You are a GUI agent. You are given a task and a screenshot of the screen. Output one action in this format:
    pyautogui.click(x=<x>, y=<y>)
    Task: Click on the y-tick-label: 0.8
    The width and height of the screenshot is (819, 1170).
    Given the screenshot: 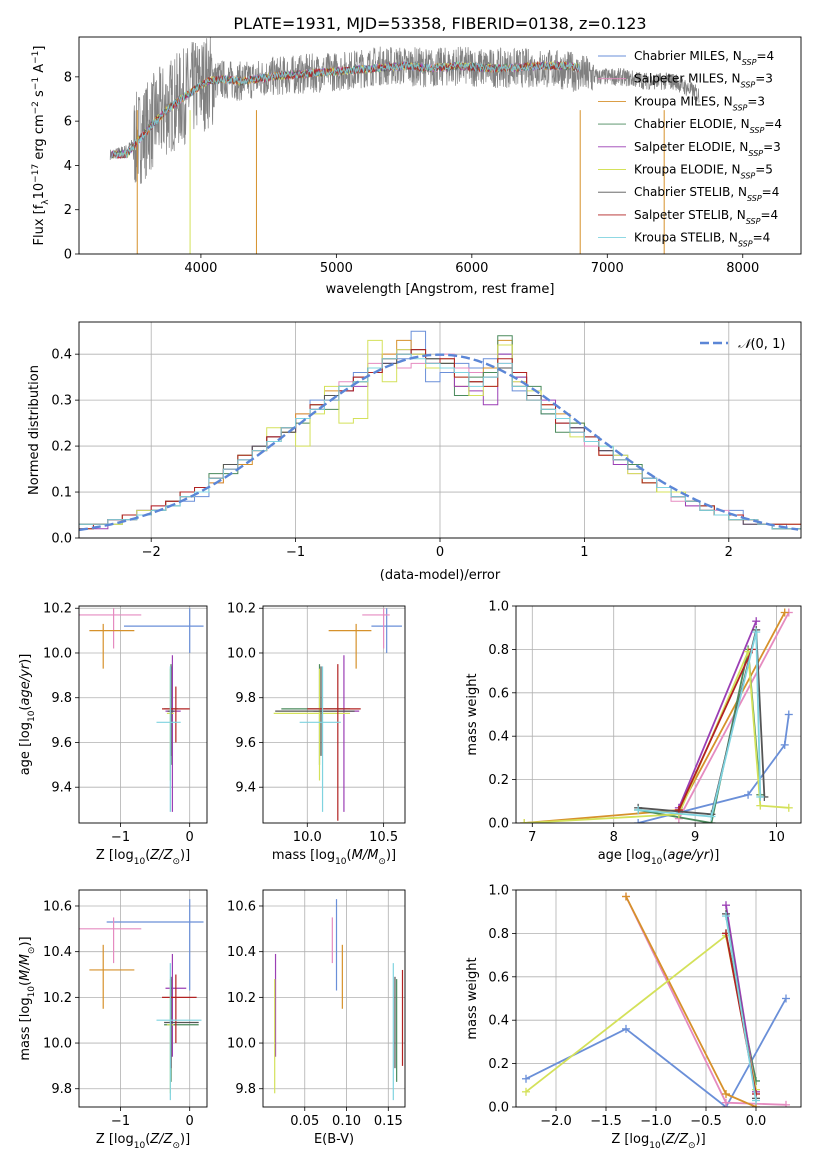 What is the action you would take?
    pyautogui.click(x=498, y=934)
    